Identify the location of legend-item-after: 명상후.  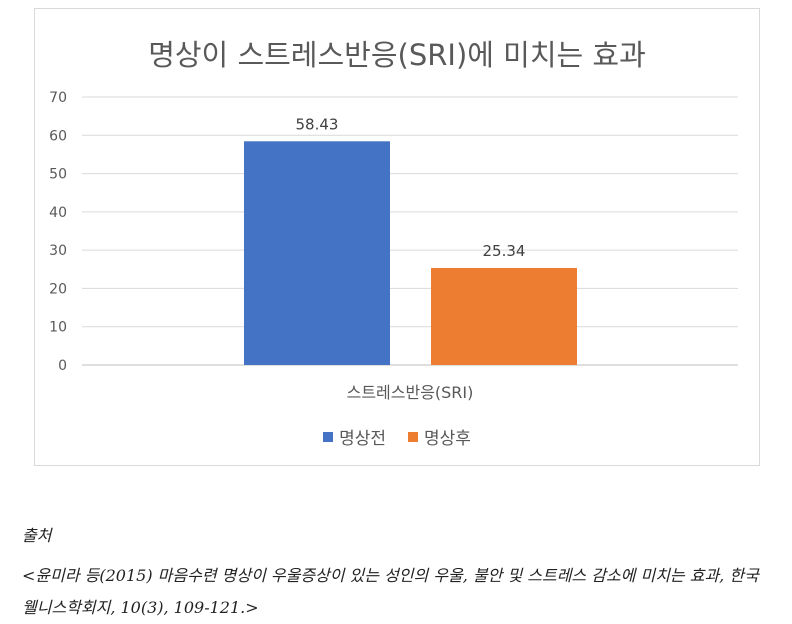
(439, 436).